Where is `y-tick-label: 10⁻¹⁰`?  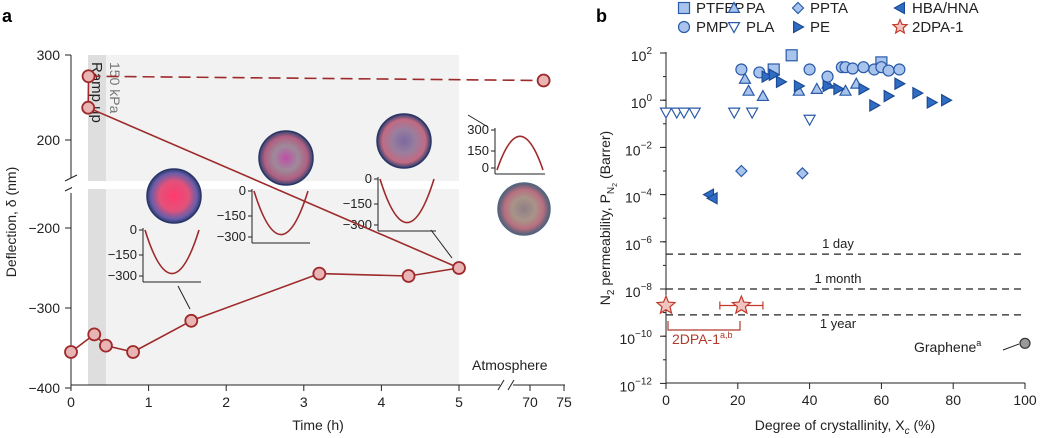 y-tick-label: 10⁻¹⁰ is located at coordinates (635, 338).